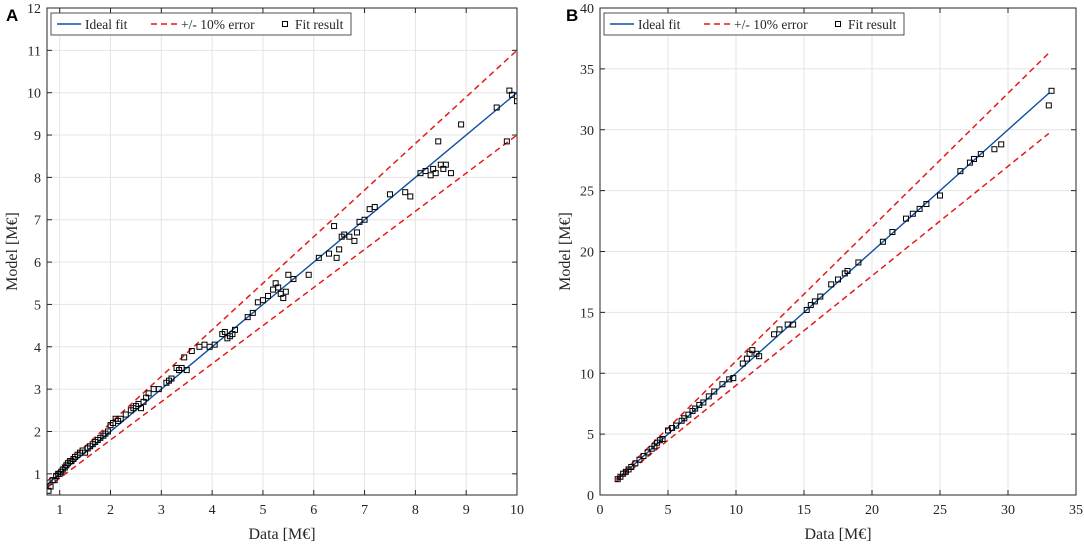  I want to click on panel-a-xtick-label: 7, so click(364, 510).